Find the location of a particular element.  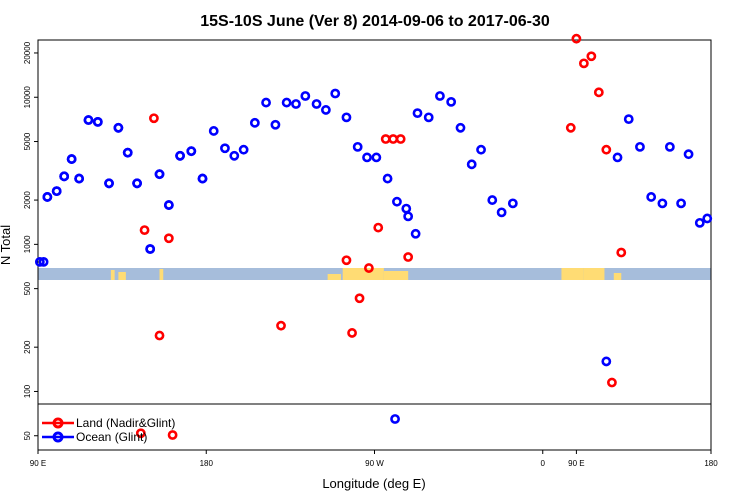

map-strip is located at coordinates (374, 274).